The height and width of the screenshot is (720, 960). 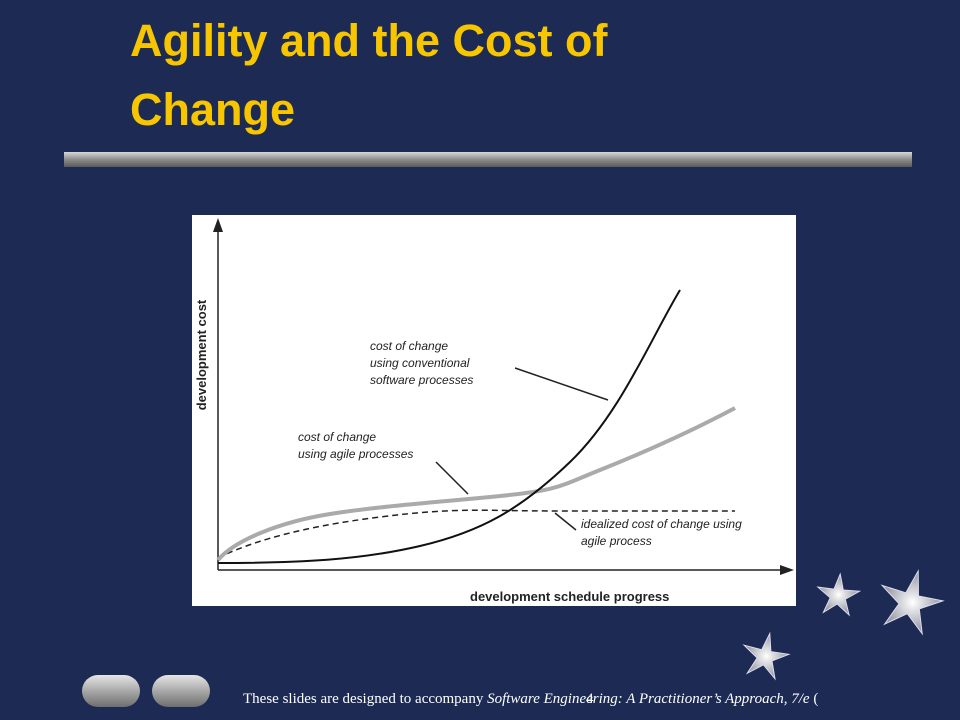 I want to click on annotation: idealized cost of change using, so click(x=661, y=524).